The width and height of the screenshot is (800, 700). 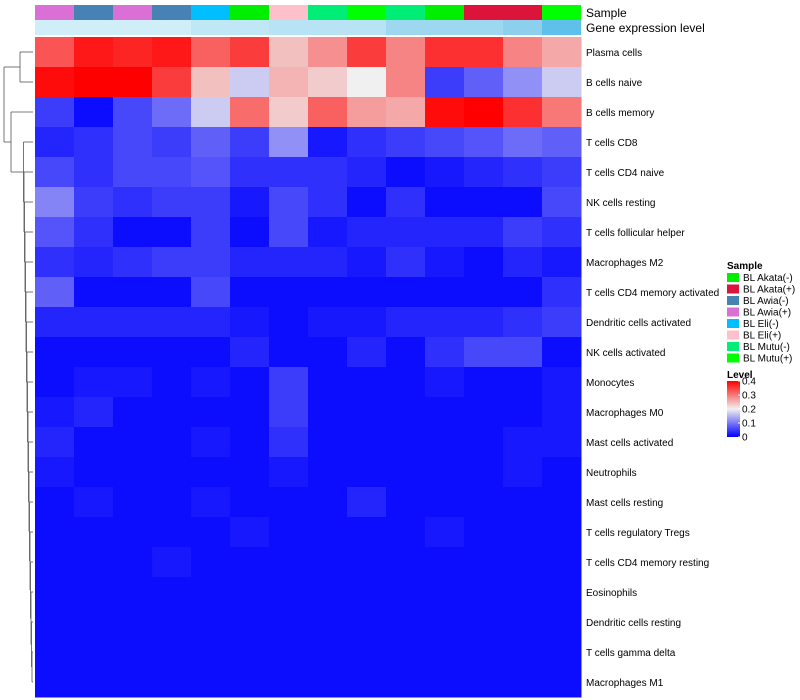 I want to click on row-label: T cells follicular helper, so click(x=635, y=233).